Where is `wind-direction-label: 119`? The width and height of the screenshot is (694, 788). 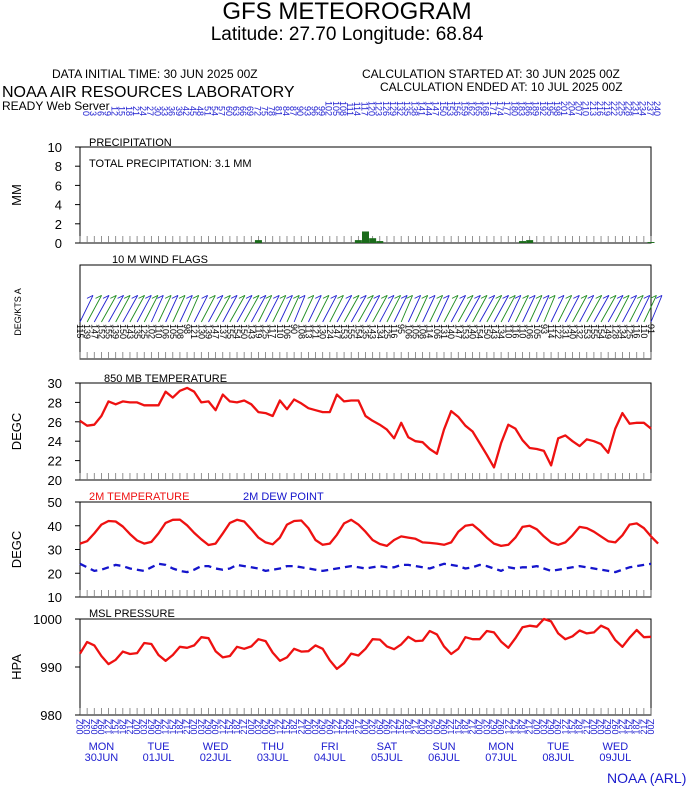
wind-direction-label: 119 is located at coordinates (258, 331).